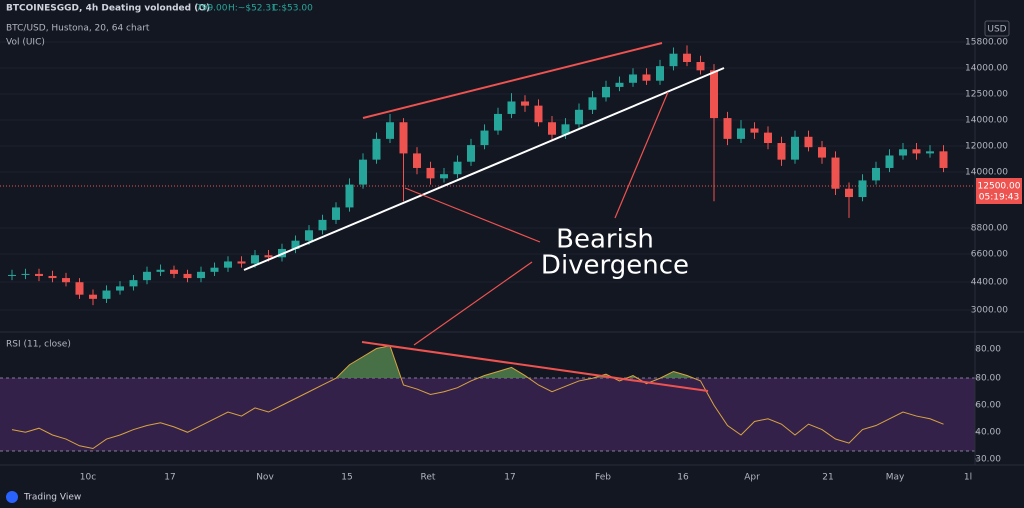 The height and width of the screenshot is (508, 1024). Describe the element at coordinates (827, 478) in the screenshot. I see `x-tick-label: 21` at that location.